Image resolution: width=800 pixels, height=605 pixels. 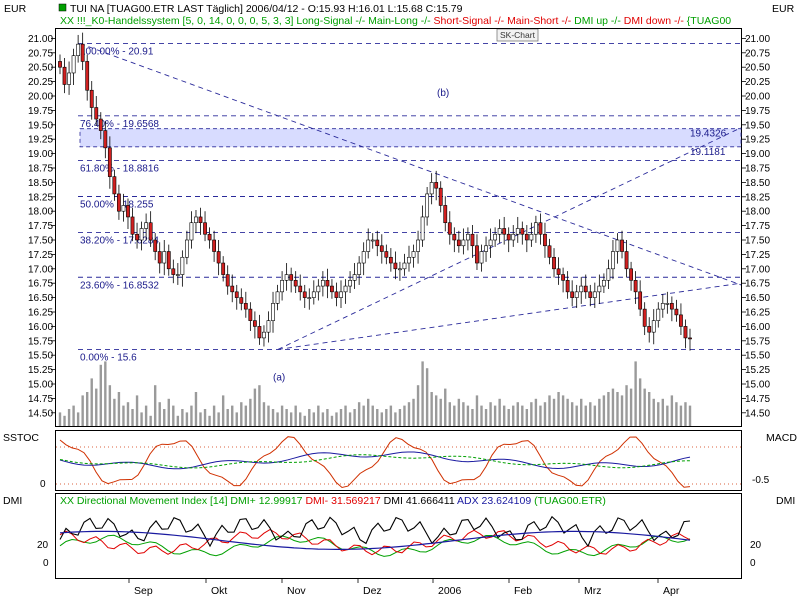 I want to click on volume-bars, so click(x=375, y=393).